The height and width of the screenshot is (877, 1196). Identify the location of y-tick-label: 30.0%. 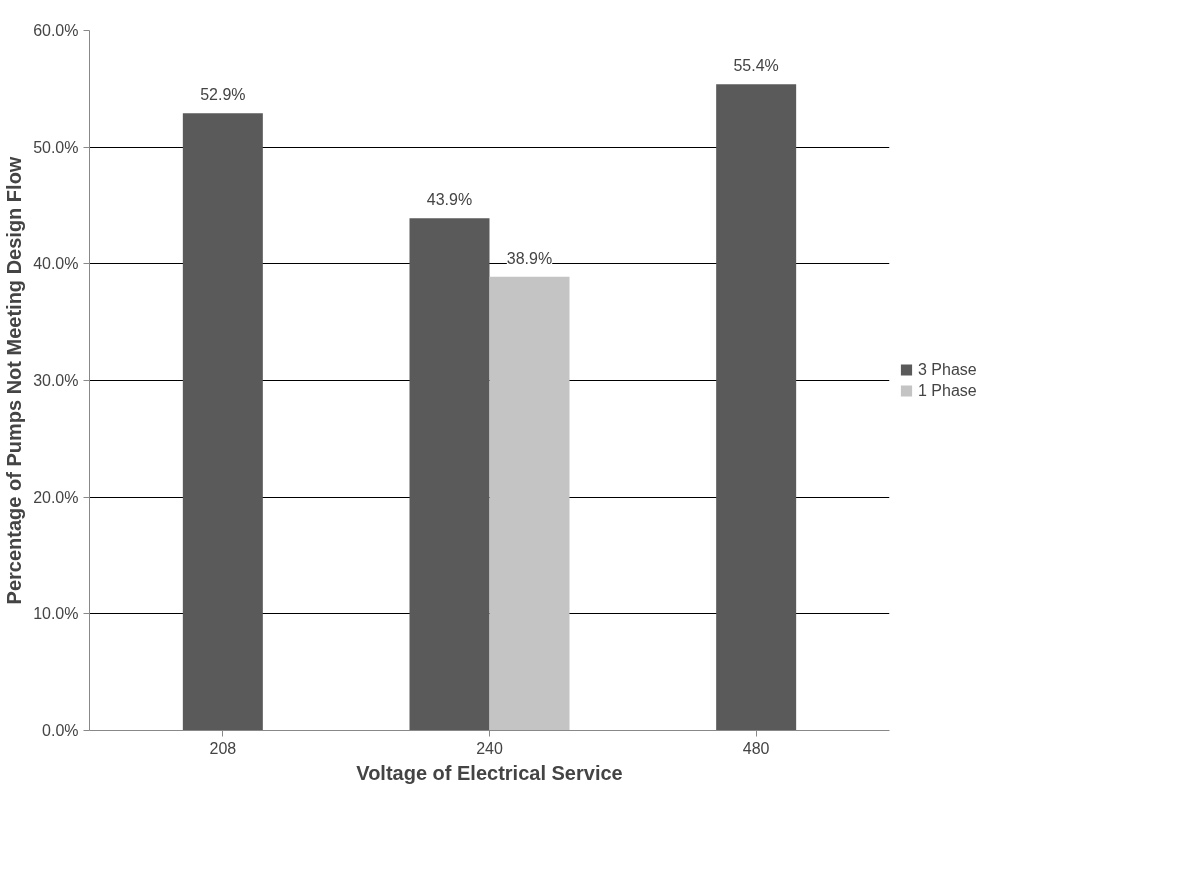
(56, 380).